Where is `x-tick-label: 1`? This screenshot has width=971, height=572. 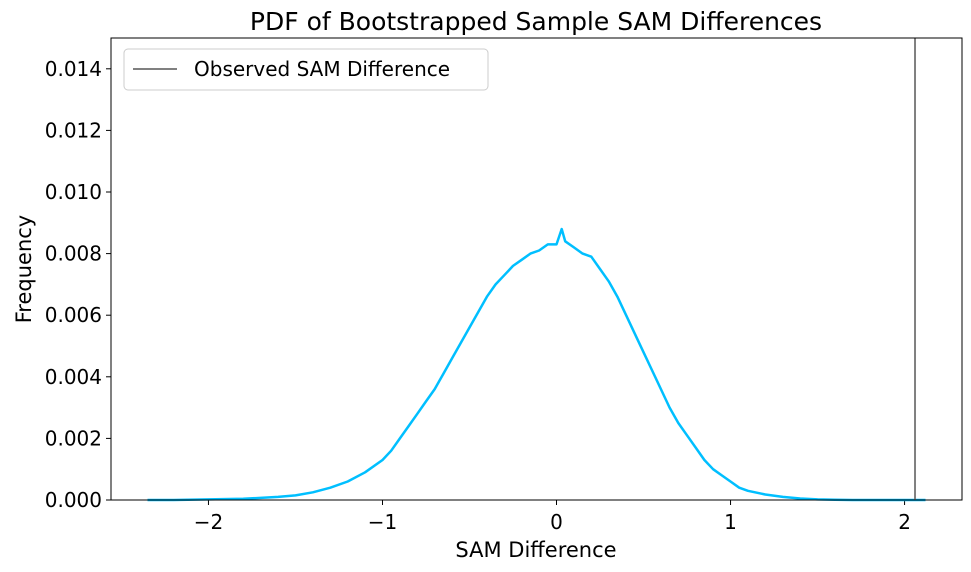 x-tick-label: 1 is located at coordinates (730, 522).